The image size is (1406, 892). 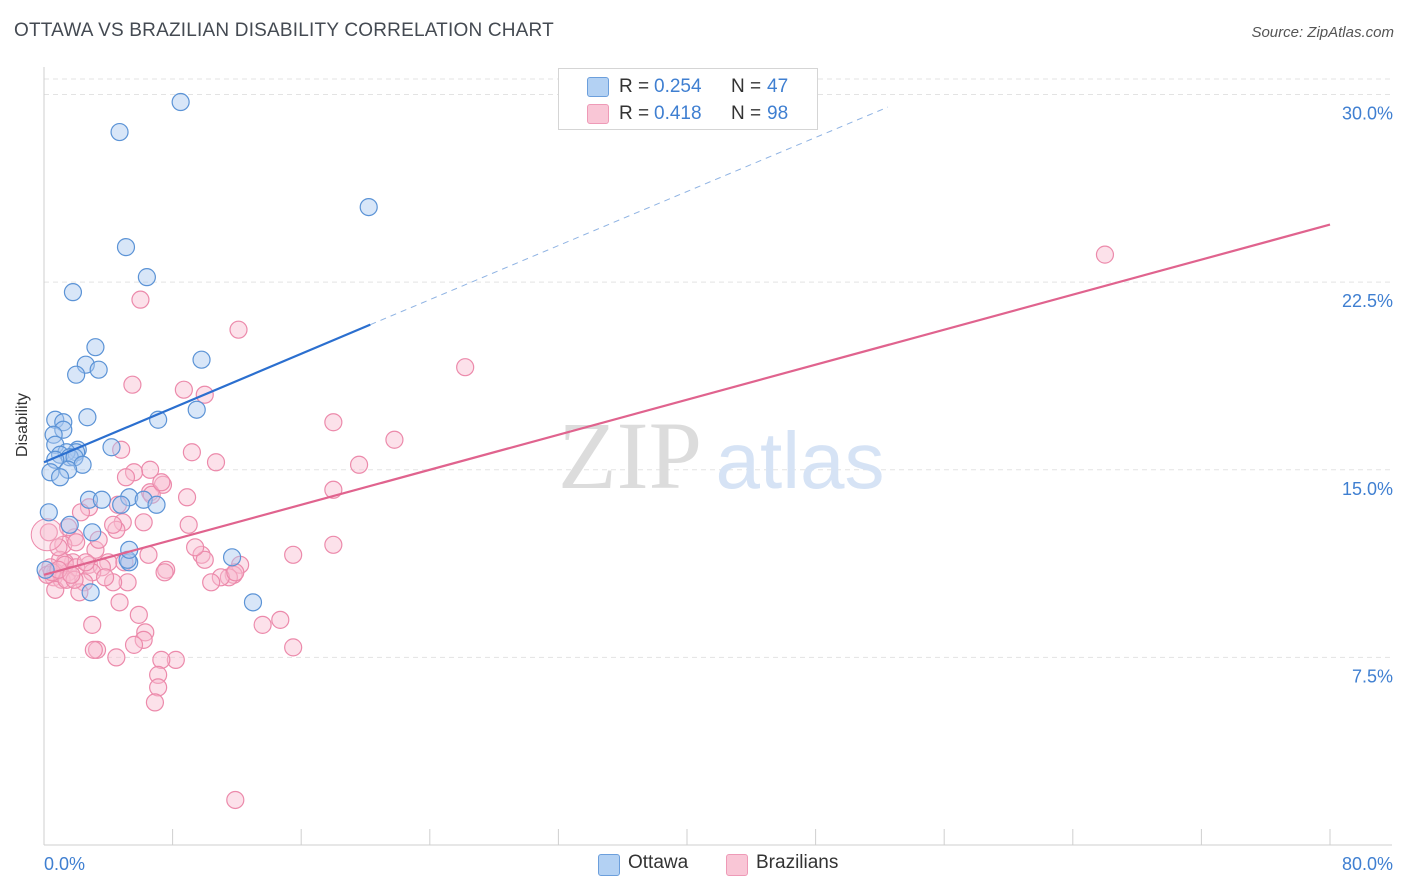 I want to click on ottawa-trend-line, so click(x=207, y=393).